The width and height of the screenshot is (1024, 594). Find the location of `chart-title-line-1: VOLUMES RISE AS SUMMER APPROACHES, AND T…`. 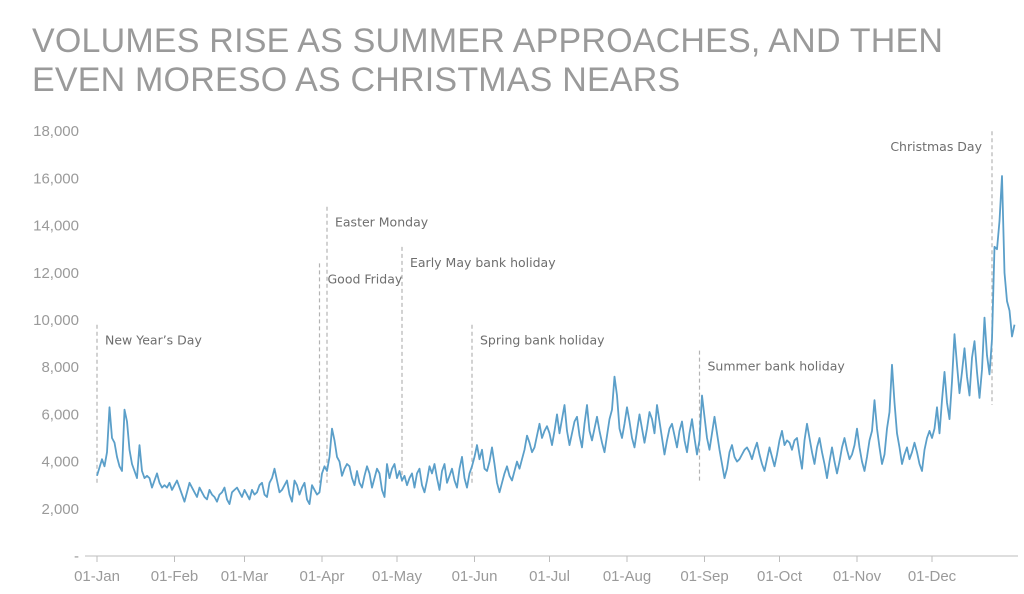

chart-title-line-1: VOLUMES RISE AS SUMMER APPROACHES, AND T… is located at coordinates (488, 41).